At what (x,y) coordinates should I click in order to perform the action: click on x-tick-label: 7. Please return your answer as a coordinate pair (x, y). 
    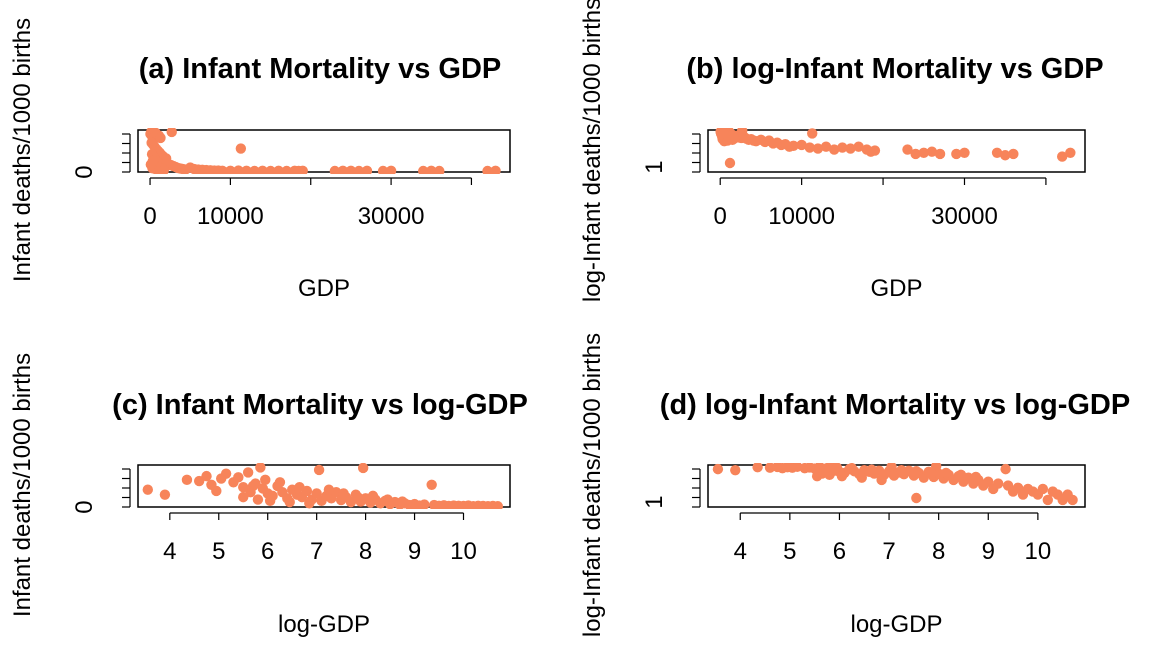
    Looking at the image, I should click on (316, 551).